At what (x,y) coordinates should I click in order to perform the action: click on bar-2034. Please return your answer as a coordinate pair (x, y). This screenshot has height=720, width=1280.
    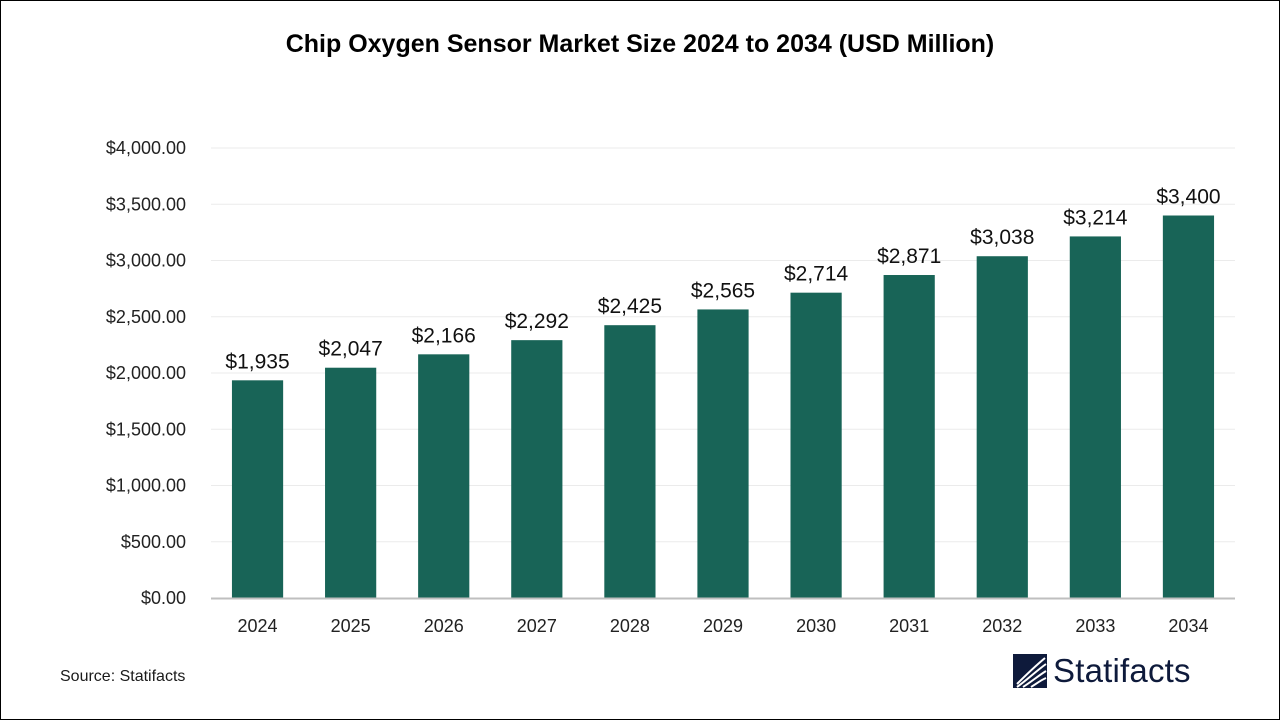
    Looking at the image, I should click on (1188, 406).